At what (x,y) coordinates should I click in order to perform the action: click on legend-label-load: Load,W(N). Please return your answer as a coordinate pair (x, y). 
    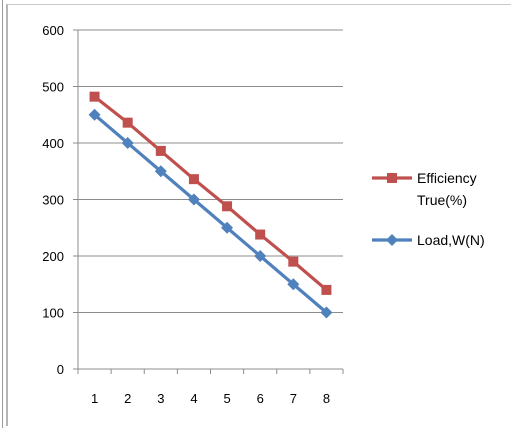
    Looking at the image, I should click on (451, 240).